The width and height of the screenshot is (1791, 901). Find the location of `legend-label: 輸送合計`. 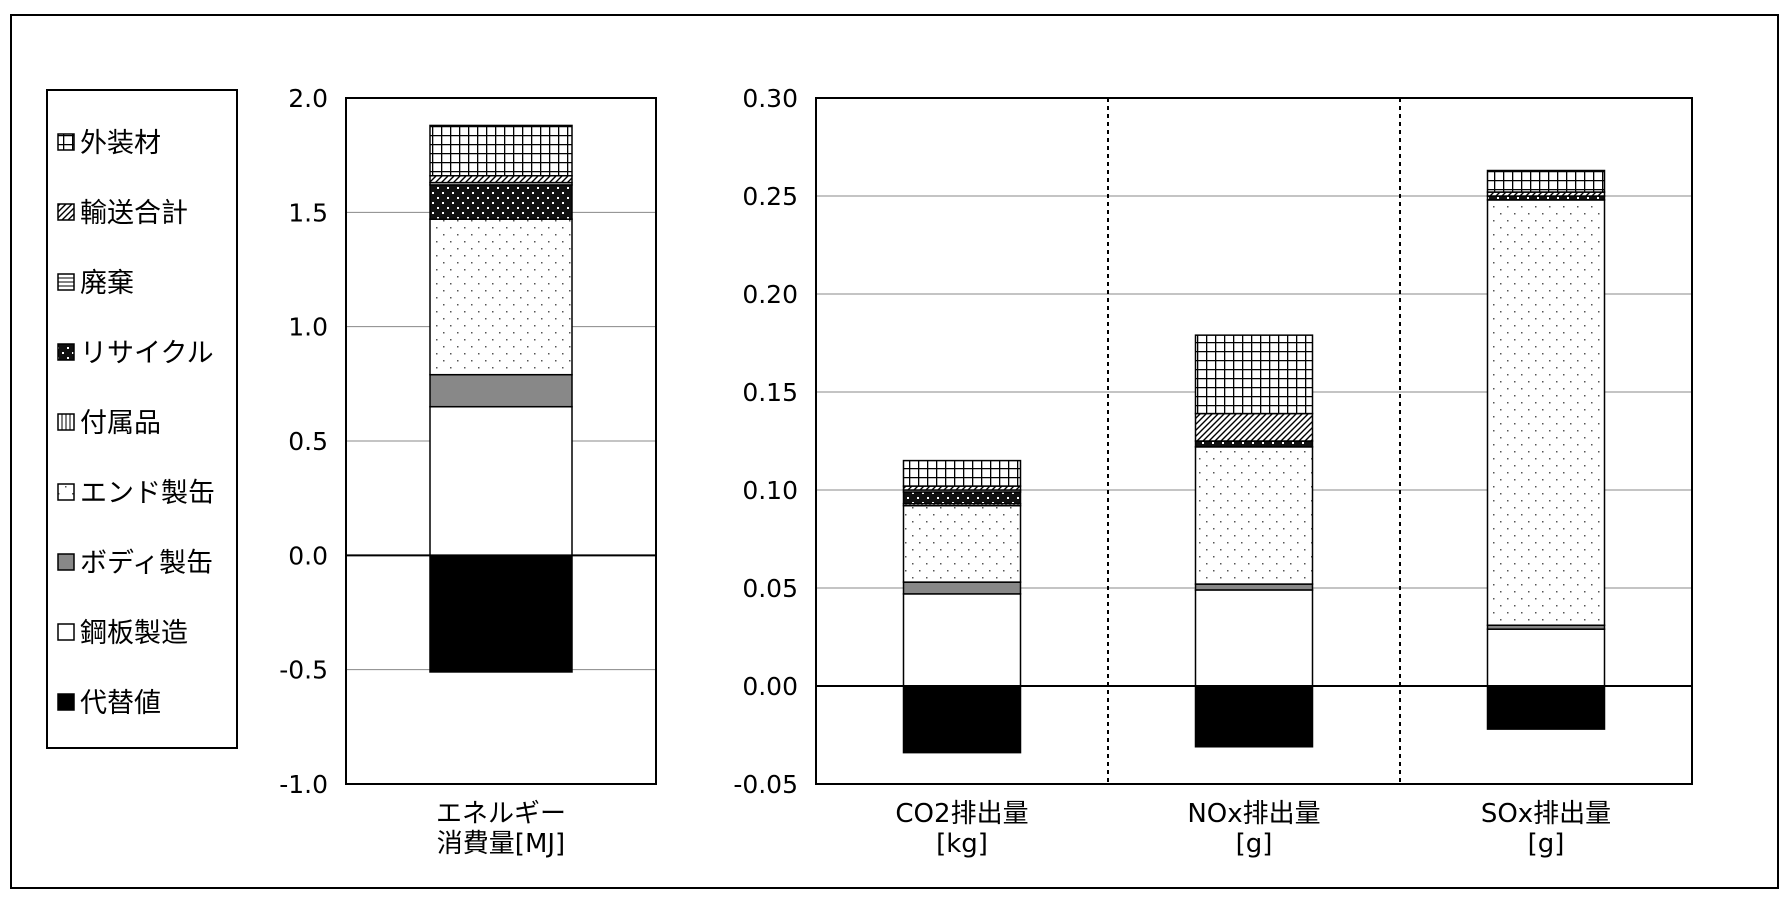

legend-label: 輸送合計 is located at coordinates (134, 213).